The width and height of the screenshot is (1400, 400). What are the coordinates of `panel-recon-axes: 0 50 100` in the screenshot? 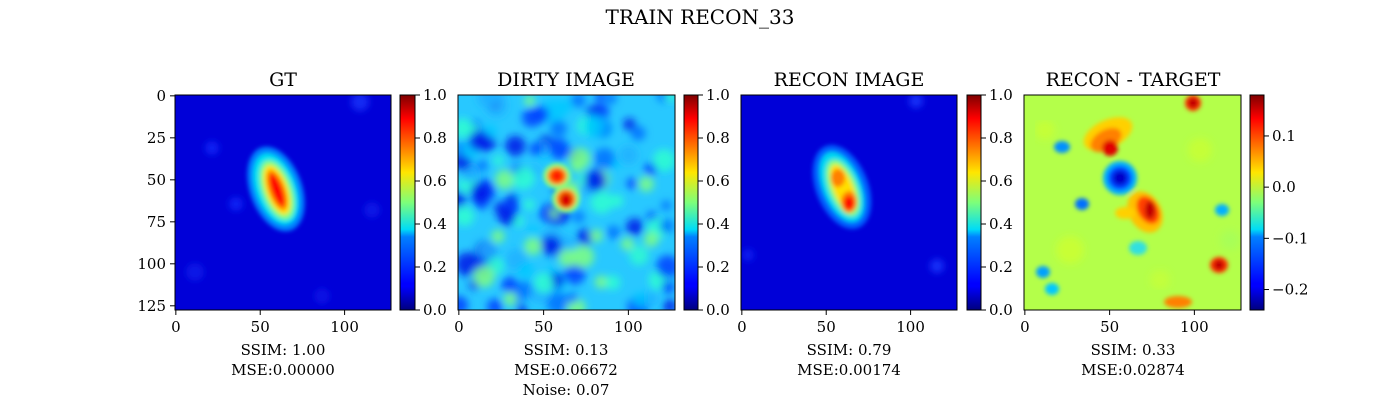 It's located at (831, 323).